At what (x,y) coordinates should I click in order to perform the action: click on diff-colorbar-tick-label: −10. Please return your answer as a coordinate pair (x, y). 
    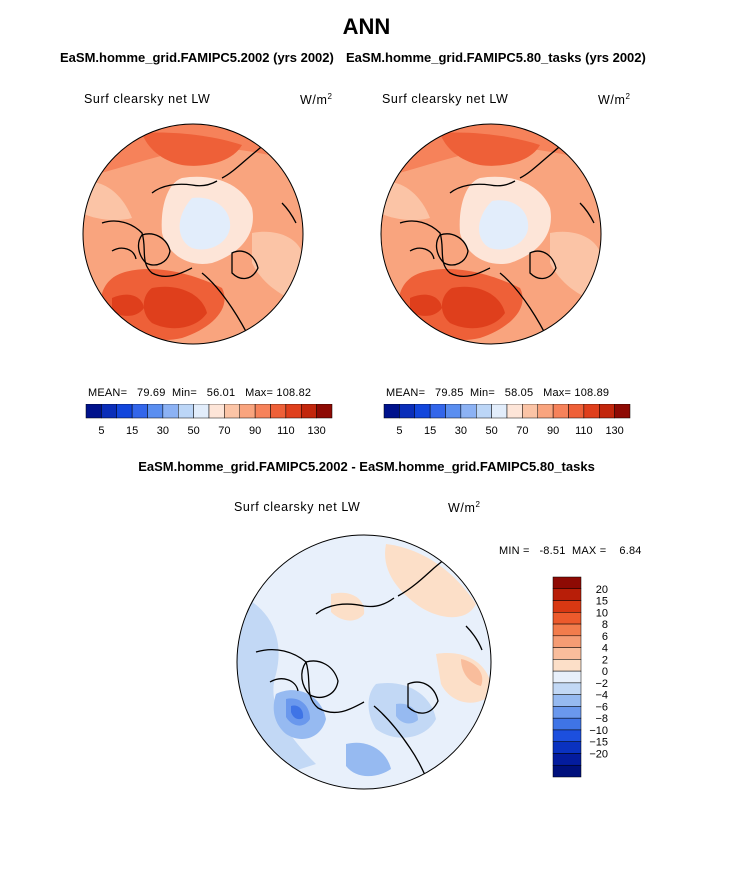
    Looking at the image, I should click on (598, 731).